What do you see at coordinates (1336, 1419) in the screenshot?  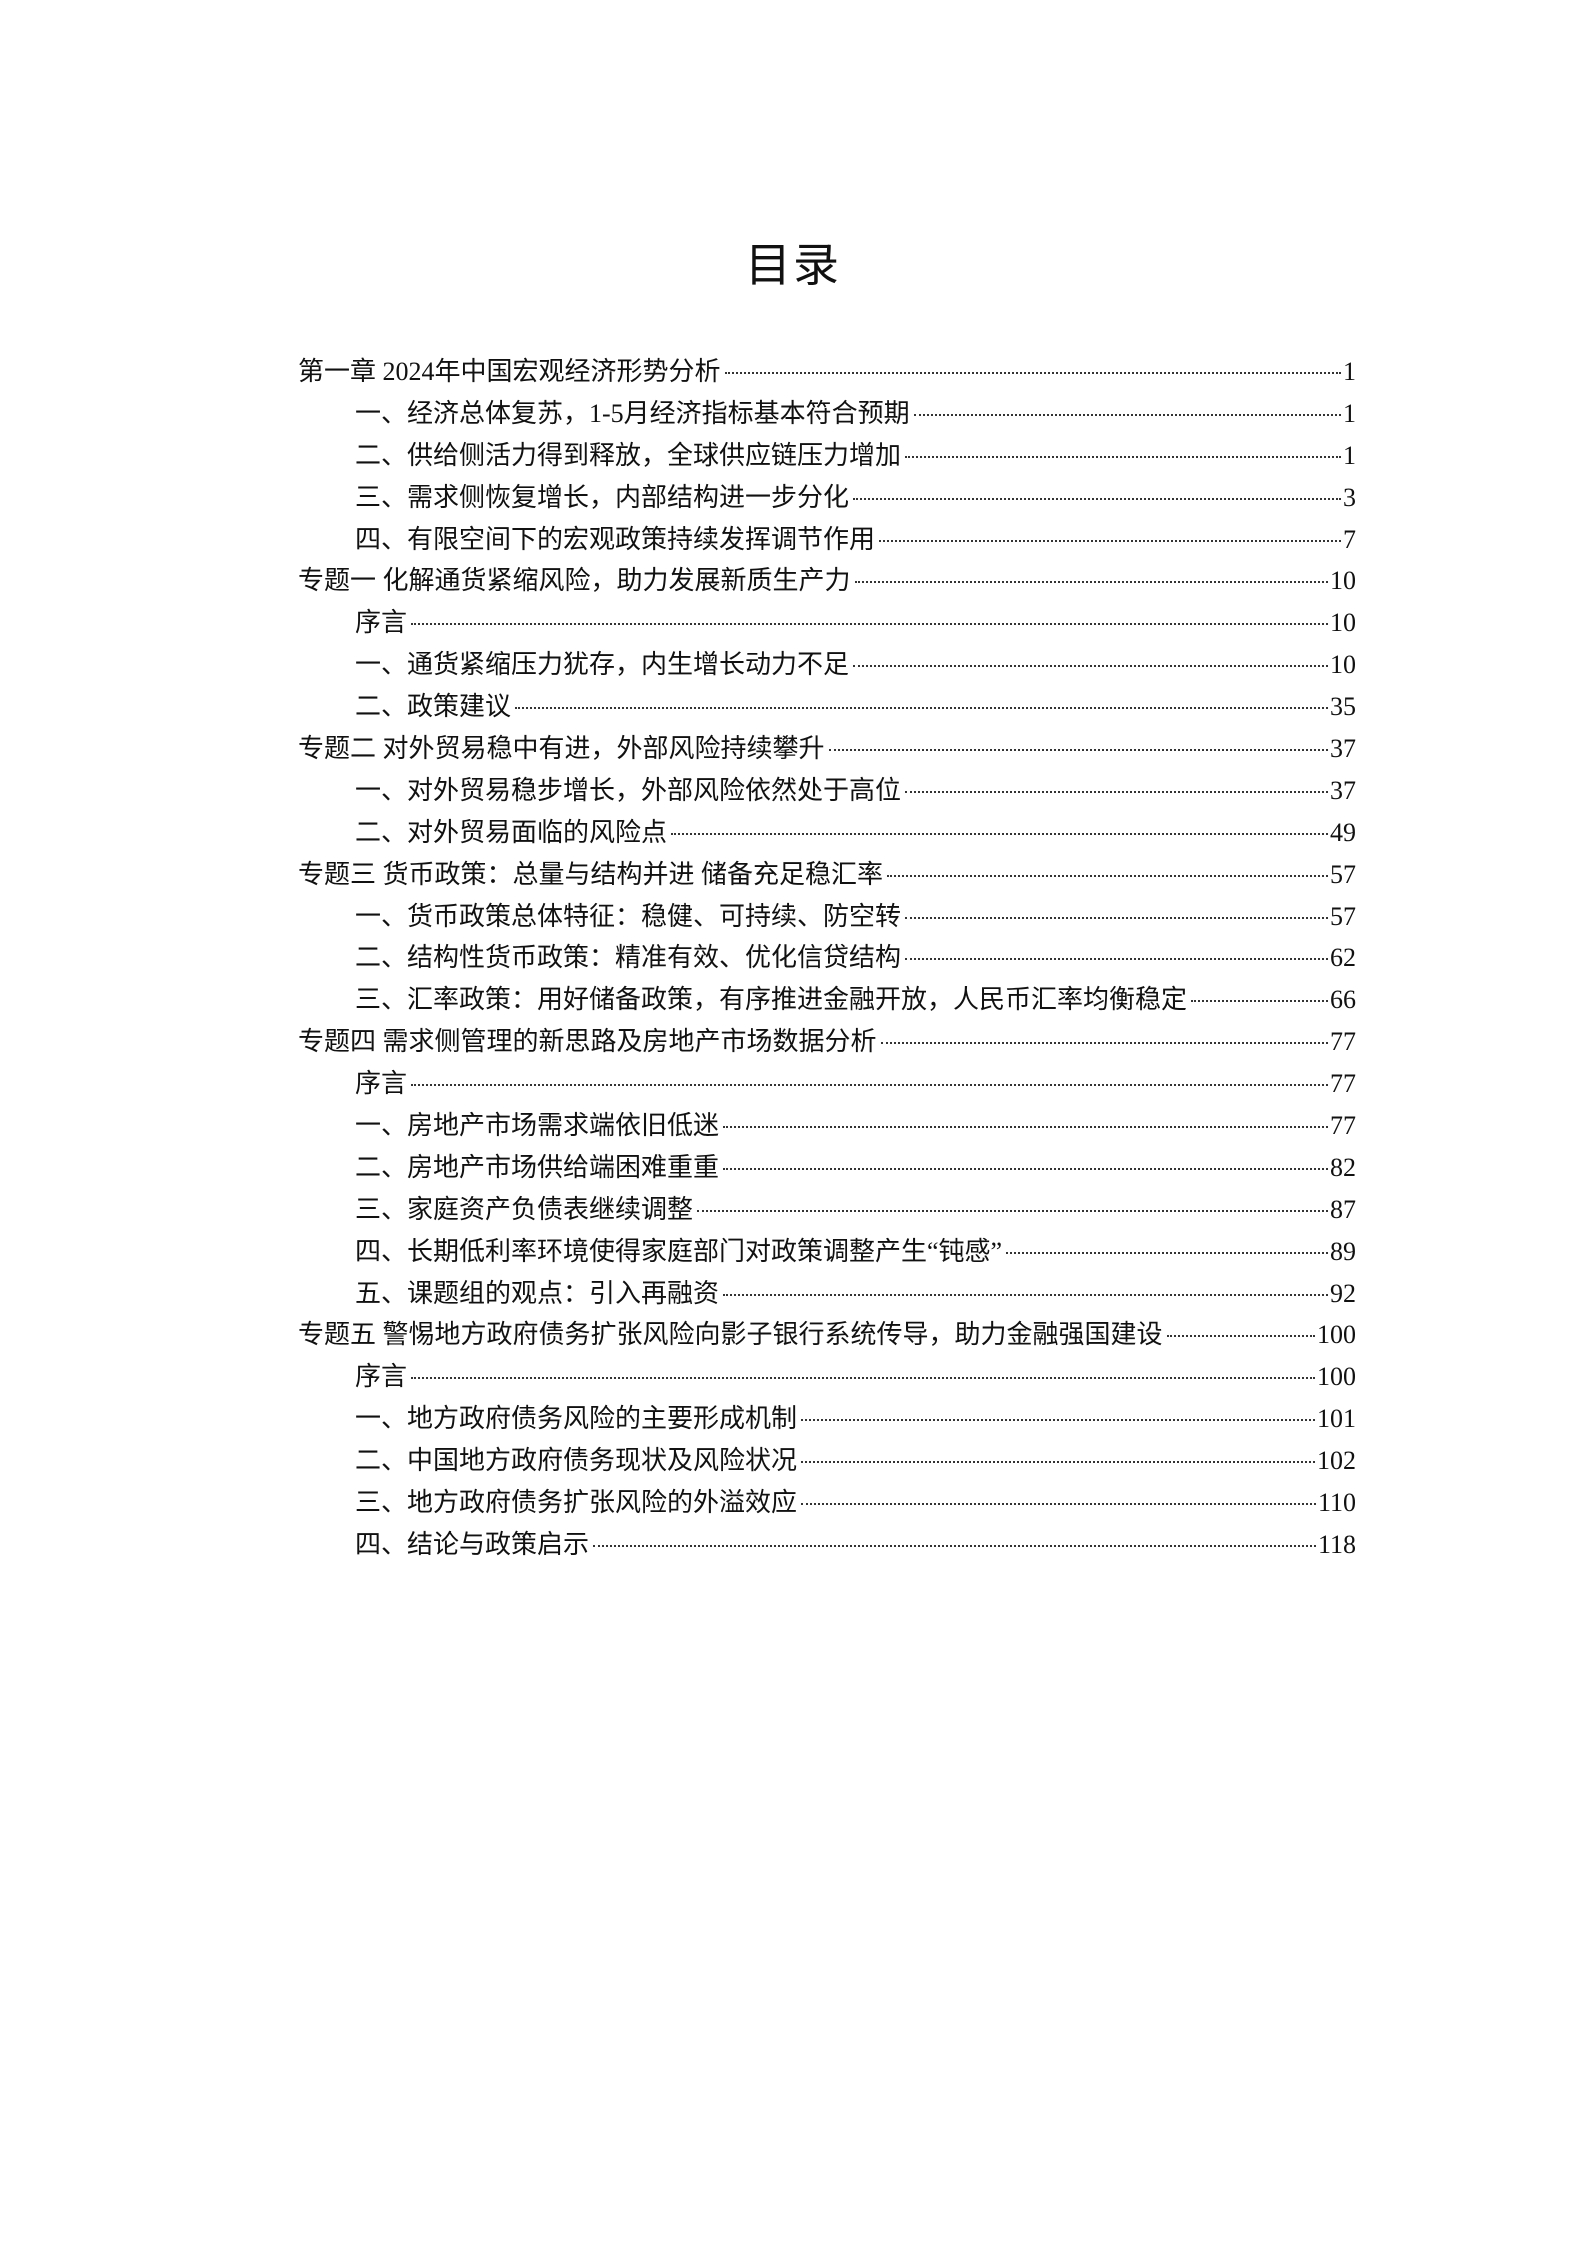 I see `toc-page-number: 101` at bounding box center [1336, 1419].